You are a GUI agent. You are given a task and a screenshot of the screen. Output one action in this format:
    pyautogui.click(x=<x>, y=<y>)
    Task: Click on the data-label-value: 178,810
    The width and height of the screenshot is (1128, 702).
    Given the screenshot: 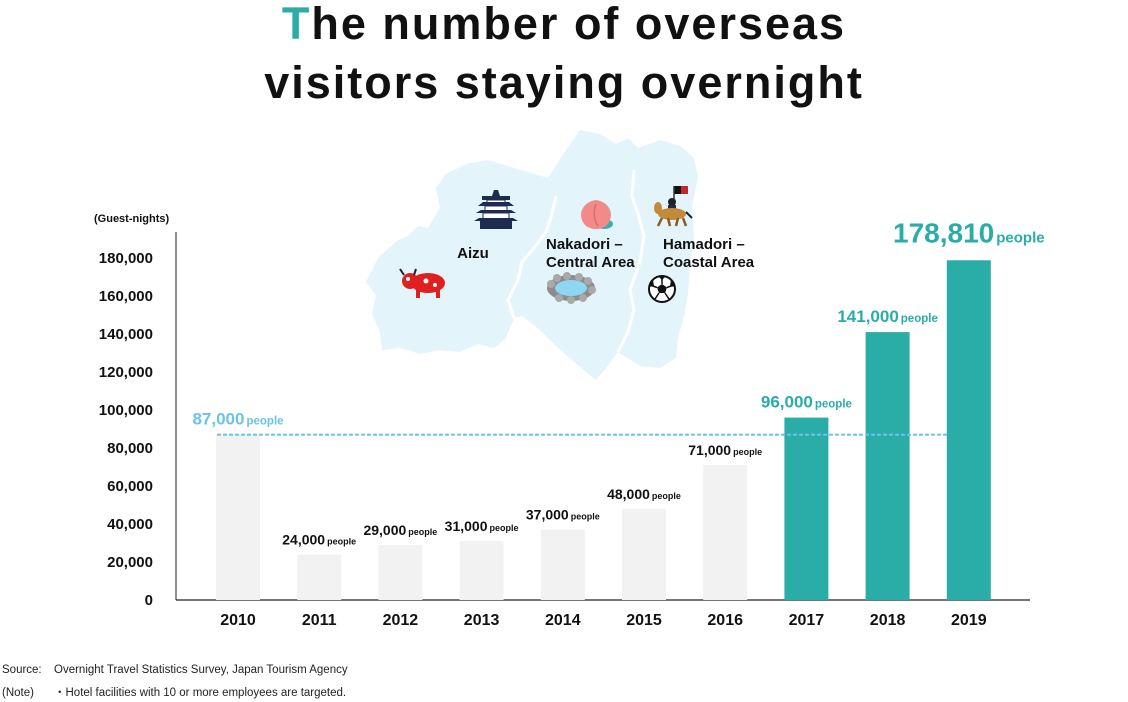 What is the action you would take?
    pyautogui.click(x=943, y=232)
    